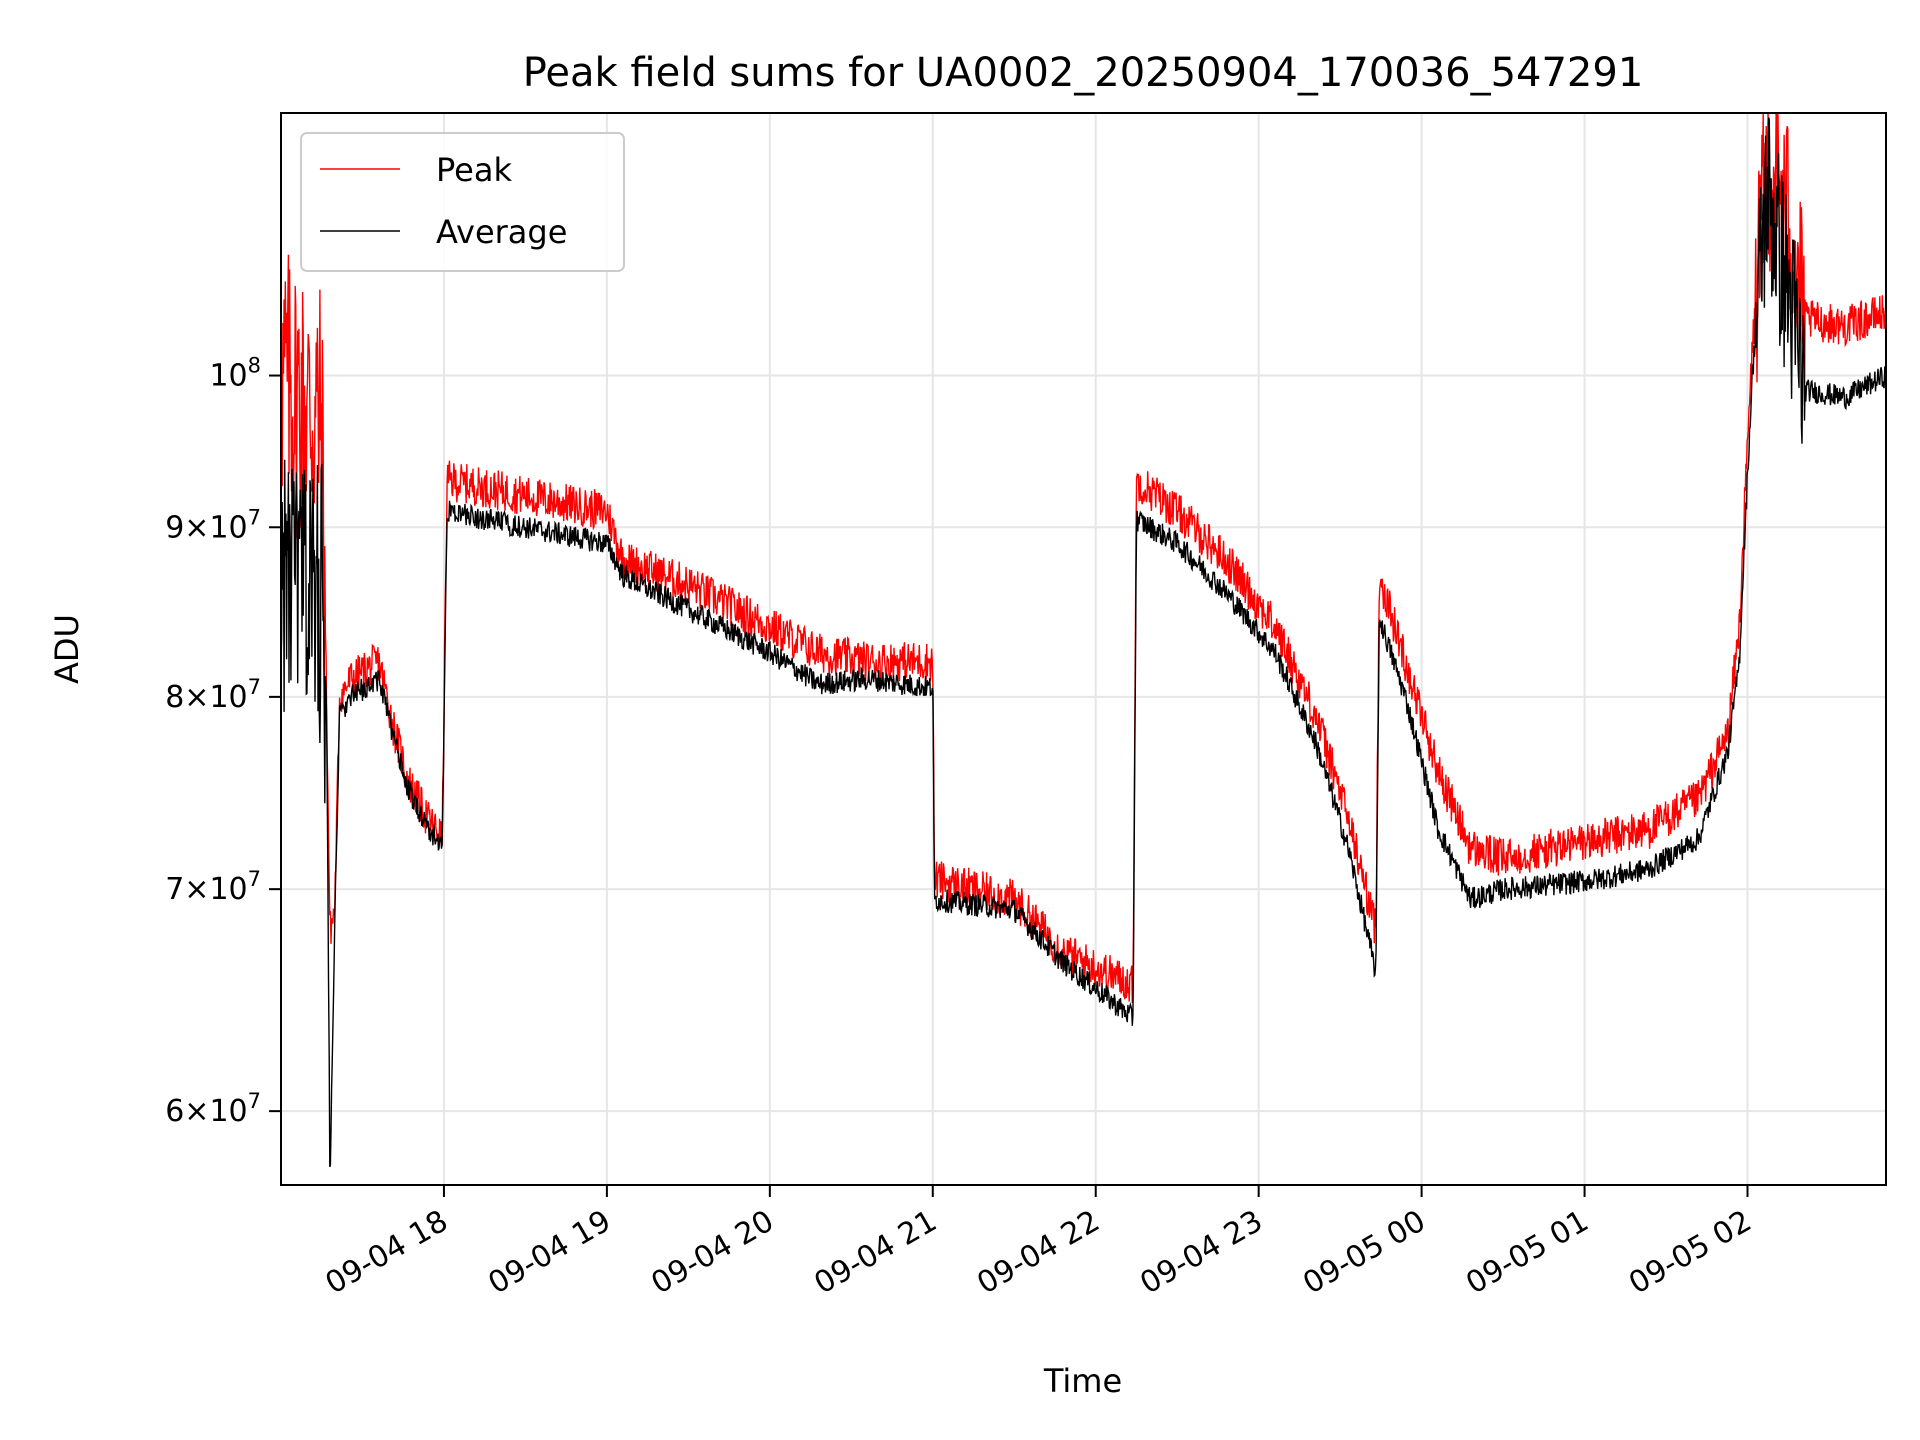 Image resolution: width=1920 pixels, height=1440 pixels. What do you see at coordinates (213, 887) in the screenshot?
I see `y-tick-label: 7×107` at bounding box center [213, 887].